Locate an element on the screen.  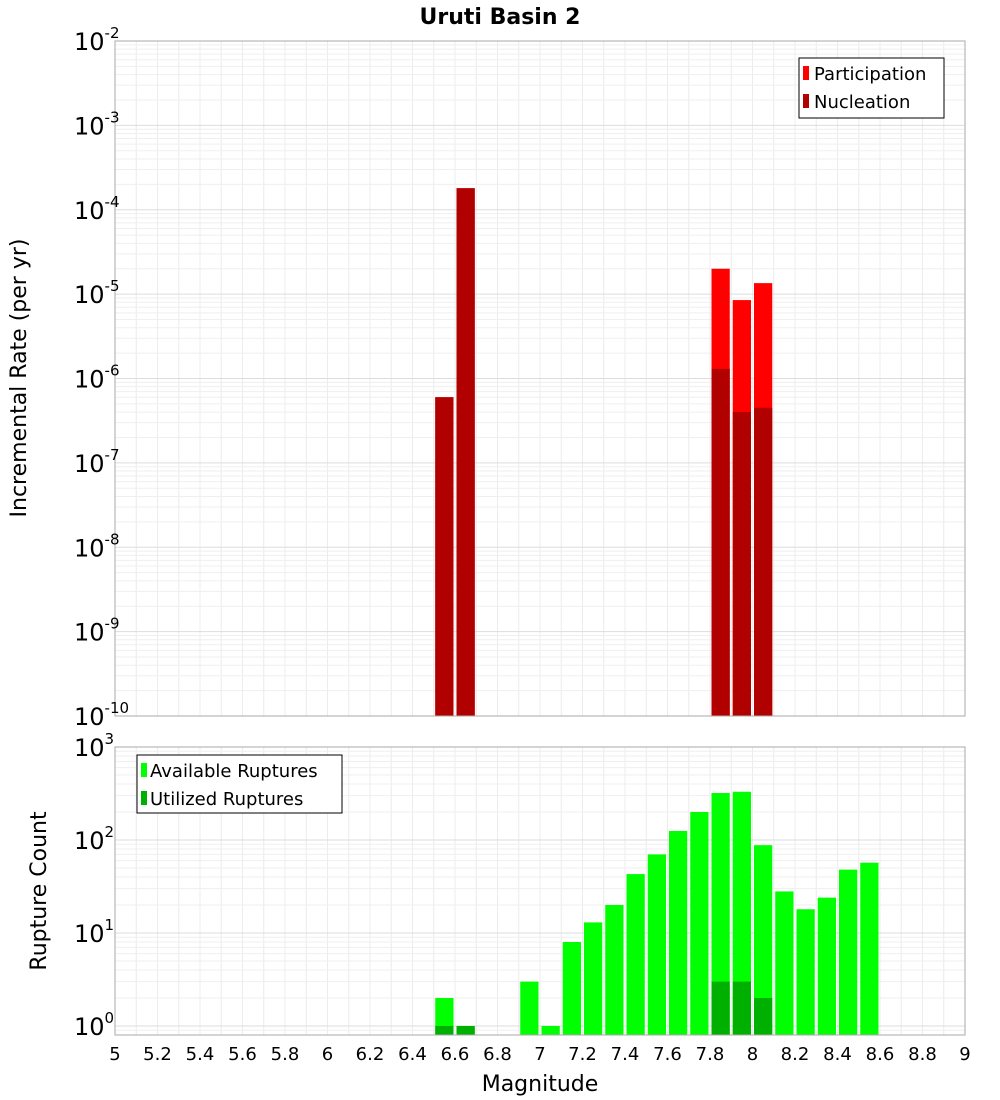
rate-y-tick-label: 10⁻⁹ is located at coordinates (97, 631).